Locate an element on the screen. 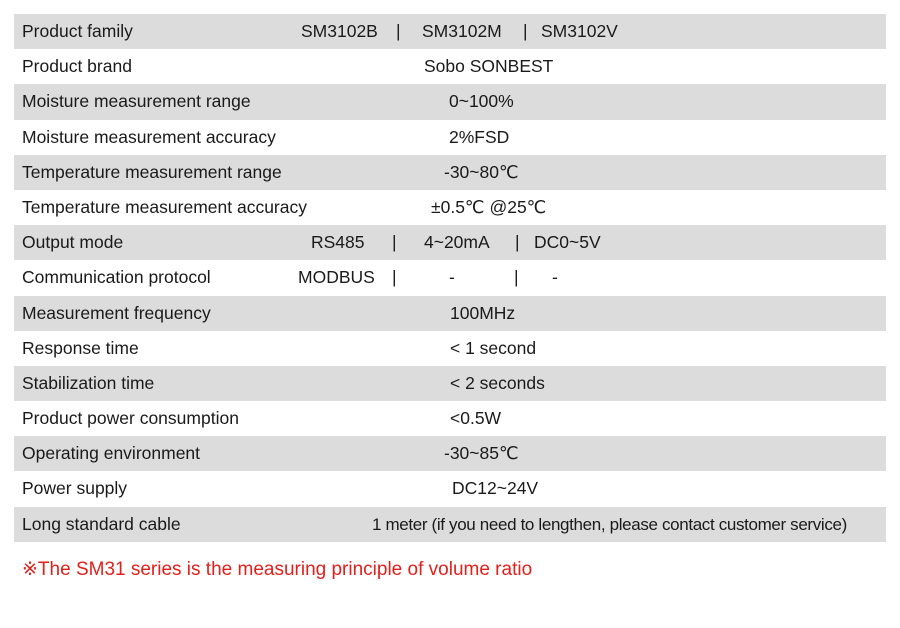  spec-label: Product brand is located at coordinates (77, 66).